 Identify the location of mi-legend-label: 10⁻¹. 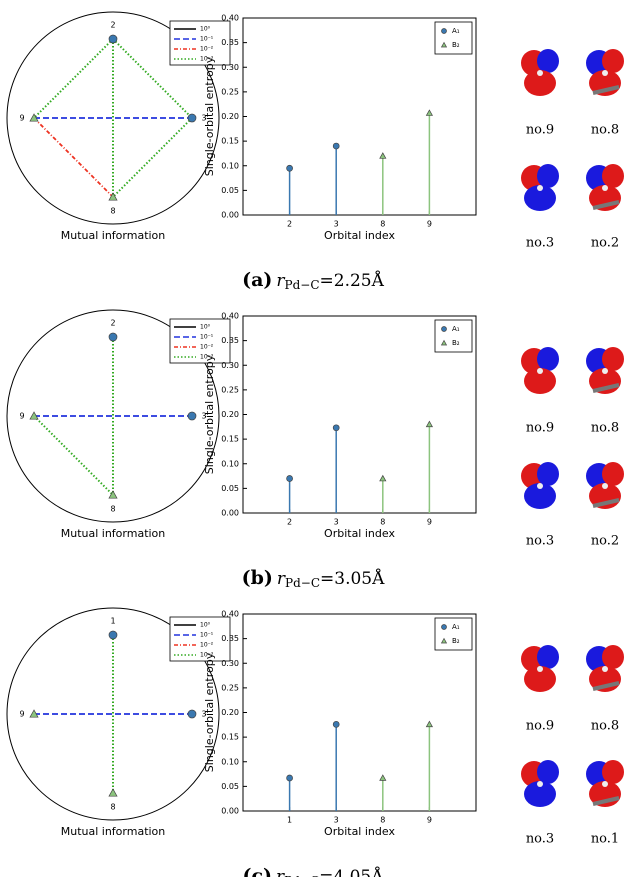
(207, 337).